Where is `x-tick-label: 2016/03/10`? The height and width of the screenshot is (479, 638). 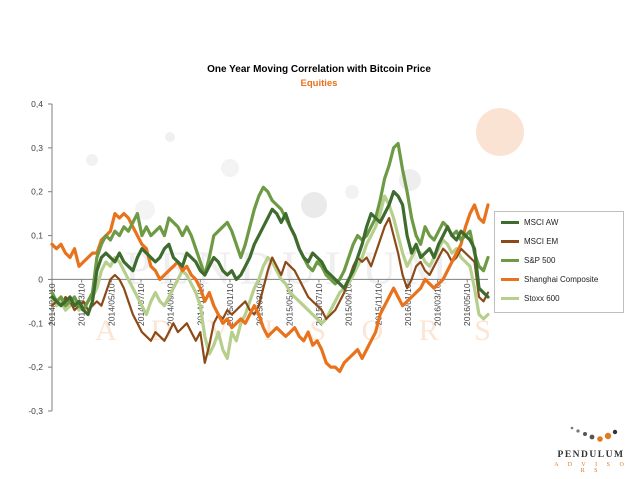
x-tick-label: 2016/03/10 is located at coordinates (438, 304).